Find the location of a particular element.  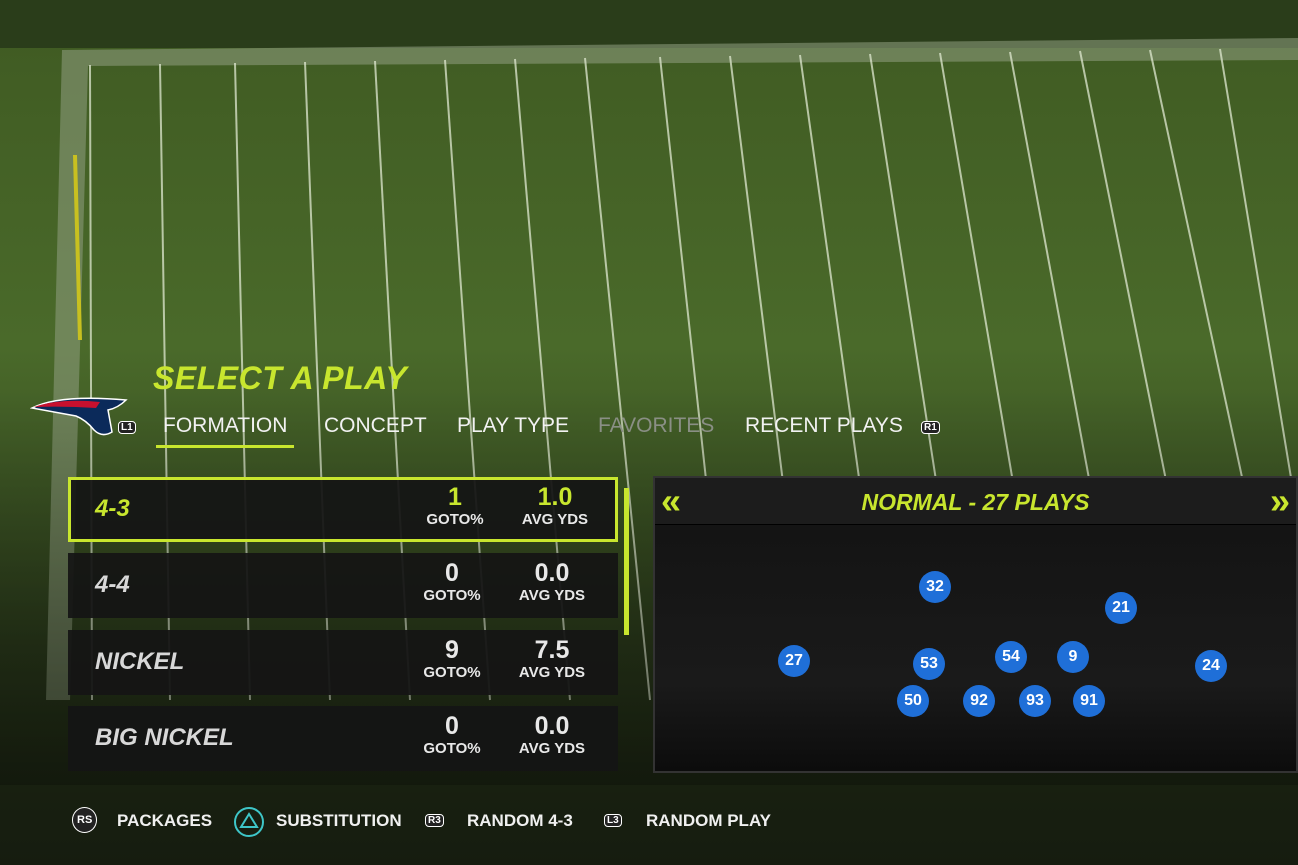

l1-button: L1 is located at coordinates (127, 427).